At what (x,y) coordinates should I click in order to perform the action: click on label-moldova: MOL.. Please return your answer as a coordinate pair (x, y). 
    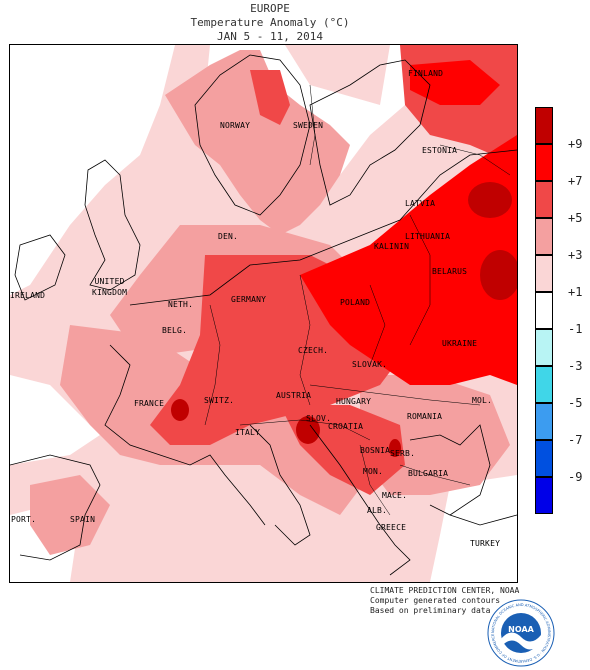
    Looking at the image, I should click on (482, 400).